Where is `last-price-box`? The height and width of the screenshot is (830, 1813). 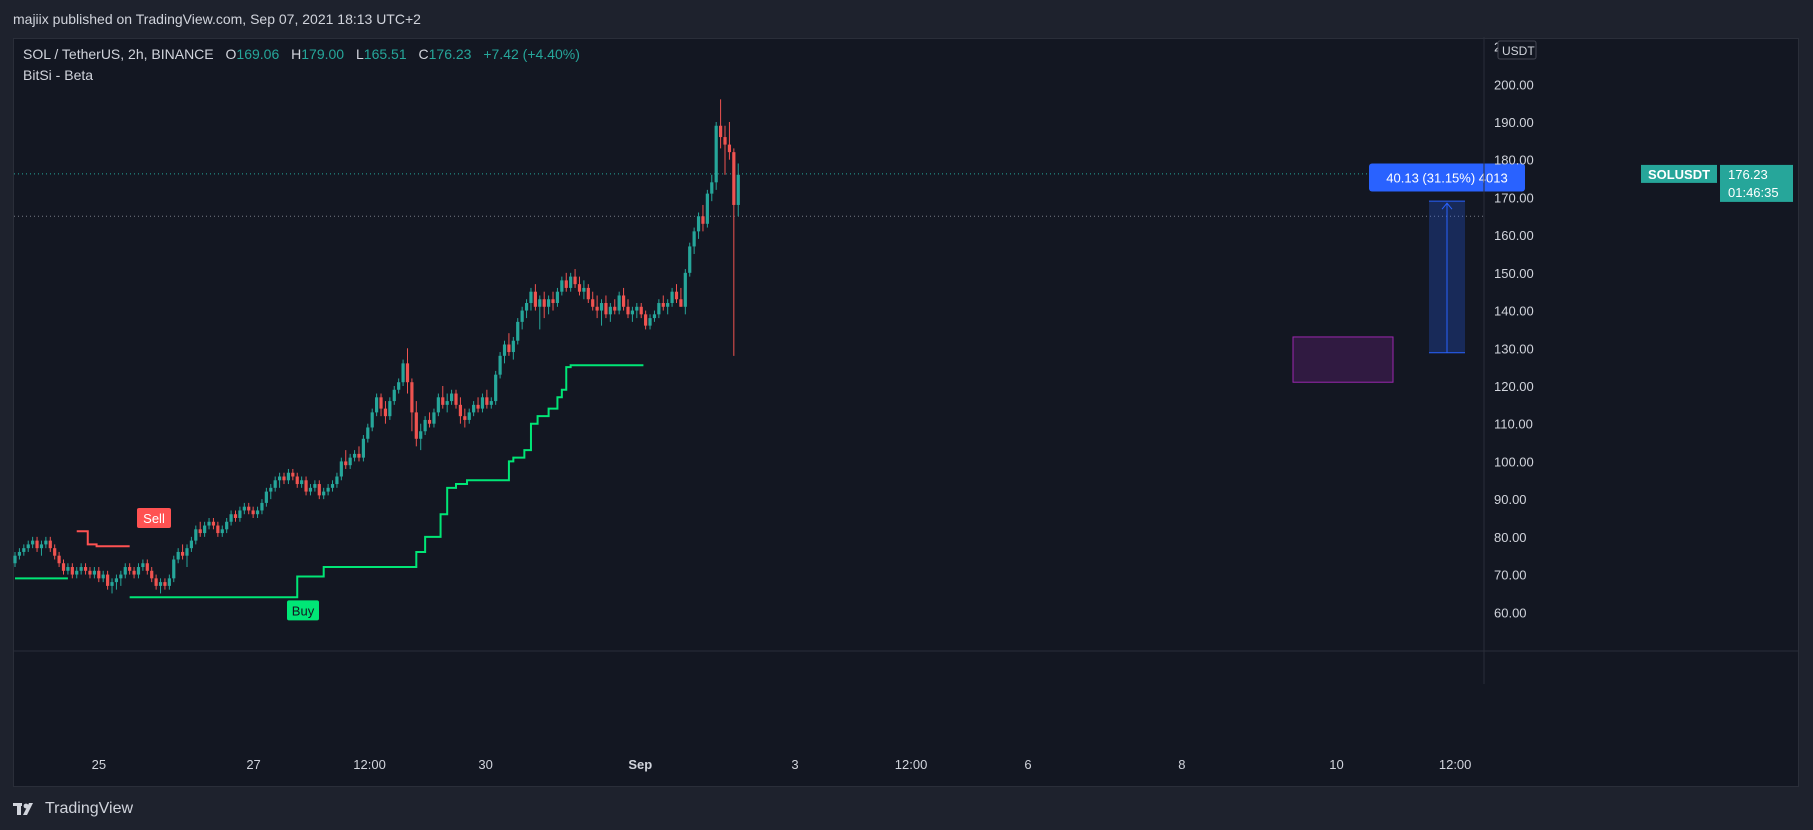 last-price-box is located at coordinates (1756, 183).